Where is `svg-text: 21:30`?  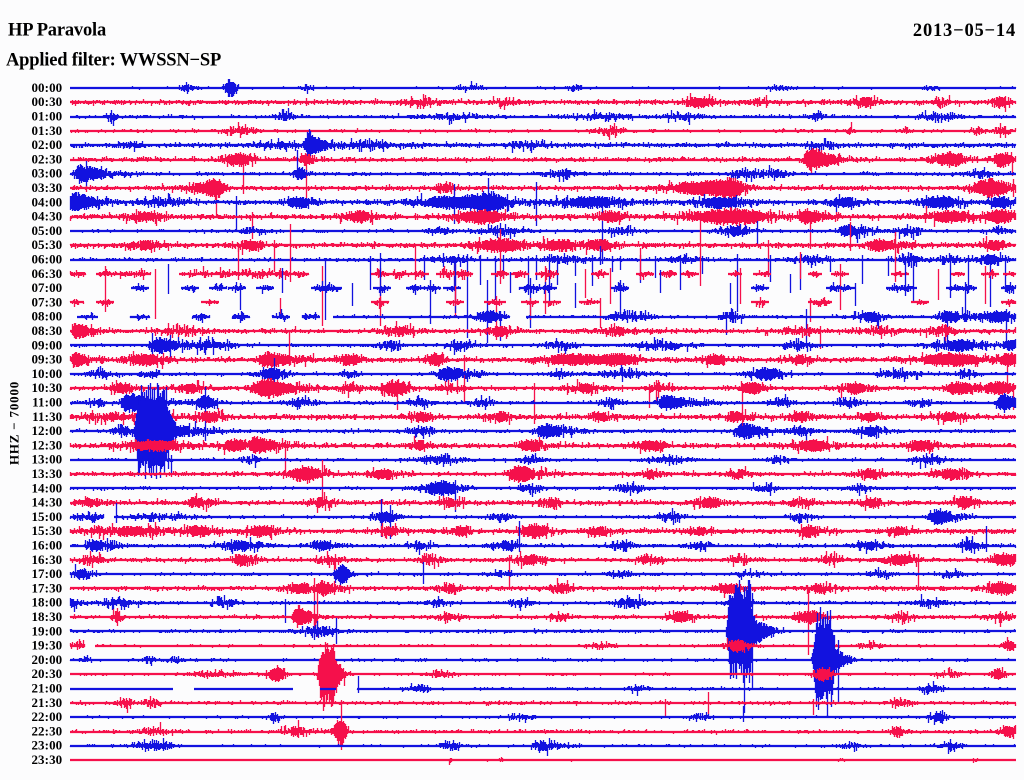 svg-text: 21:30 is located at coordinates (46, 702).